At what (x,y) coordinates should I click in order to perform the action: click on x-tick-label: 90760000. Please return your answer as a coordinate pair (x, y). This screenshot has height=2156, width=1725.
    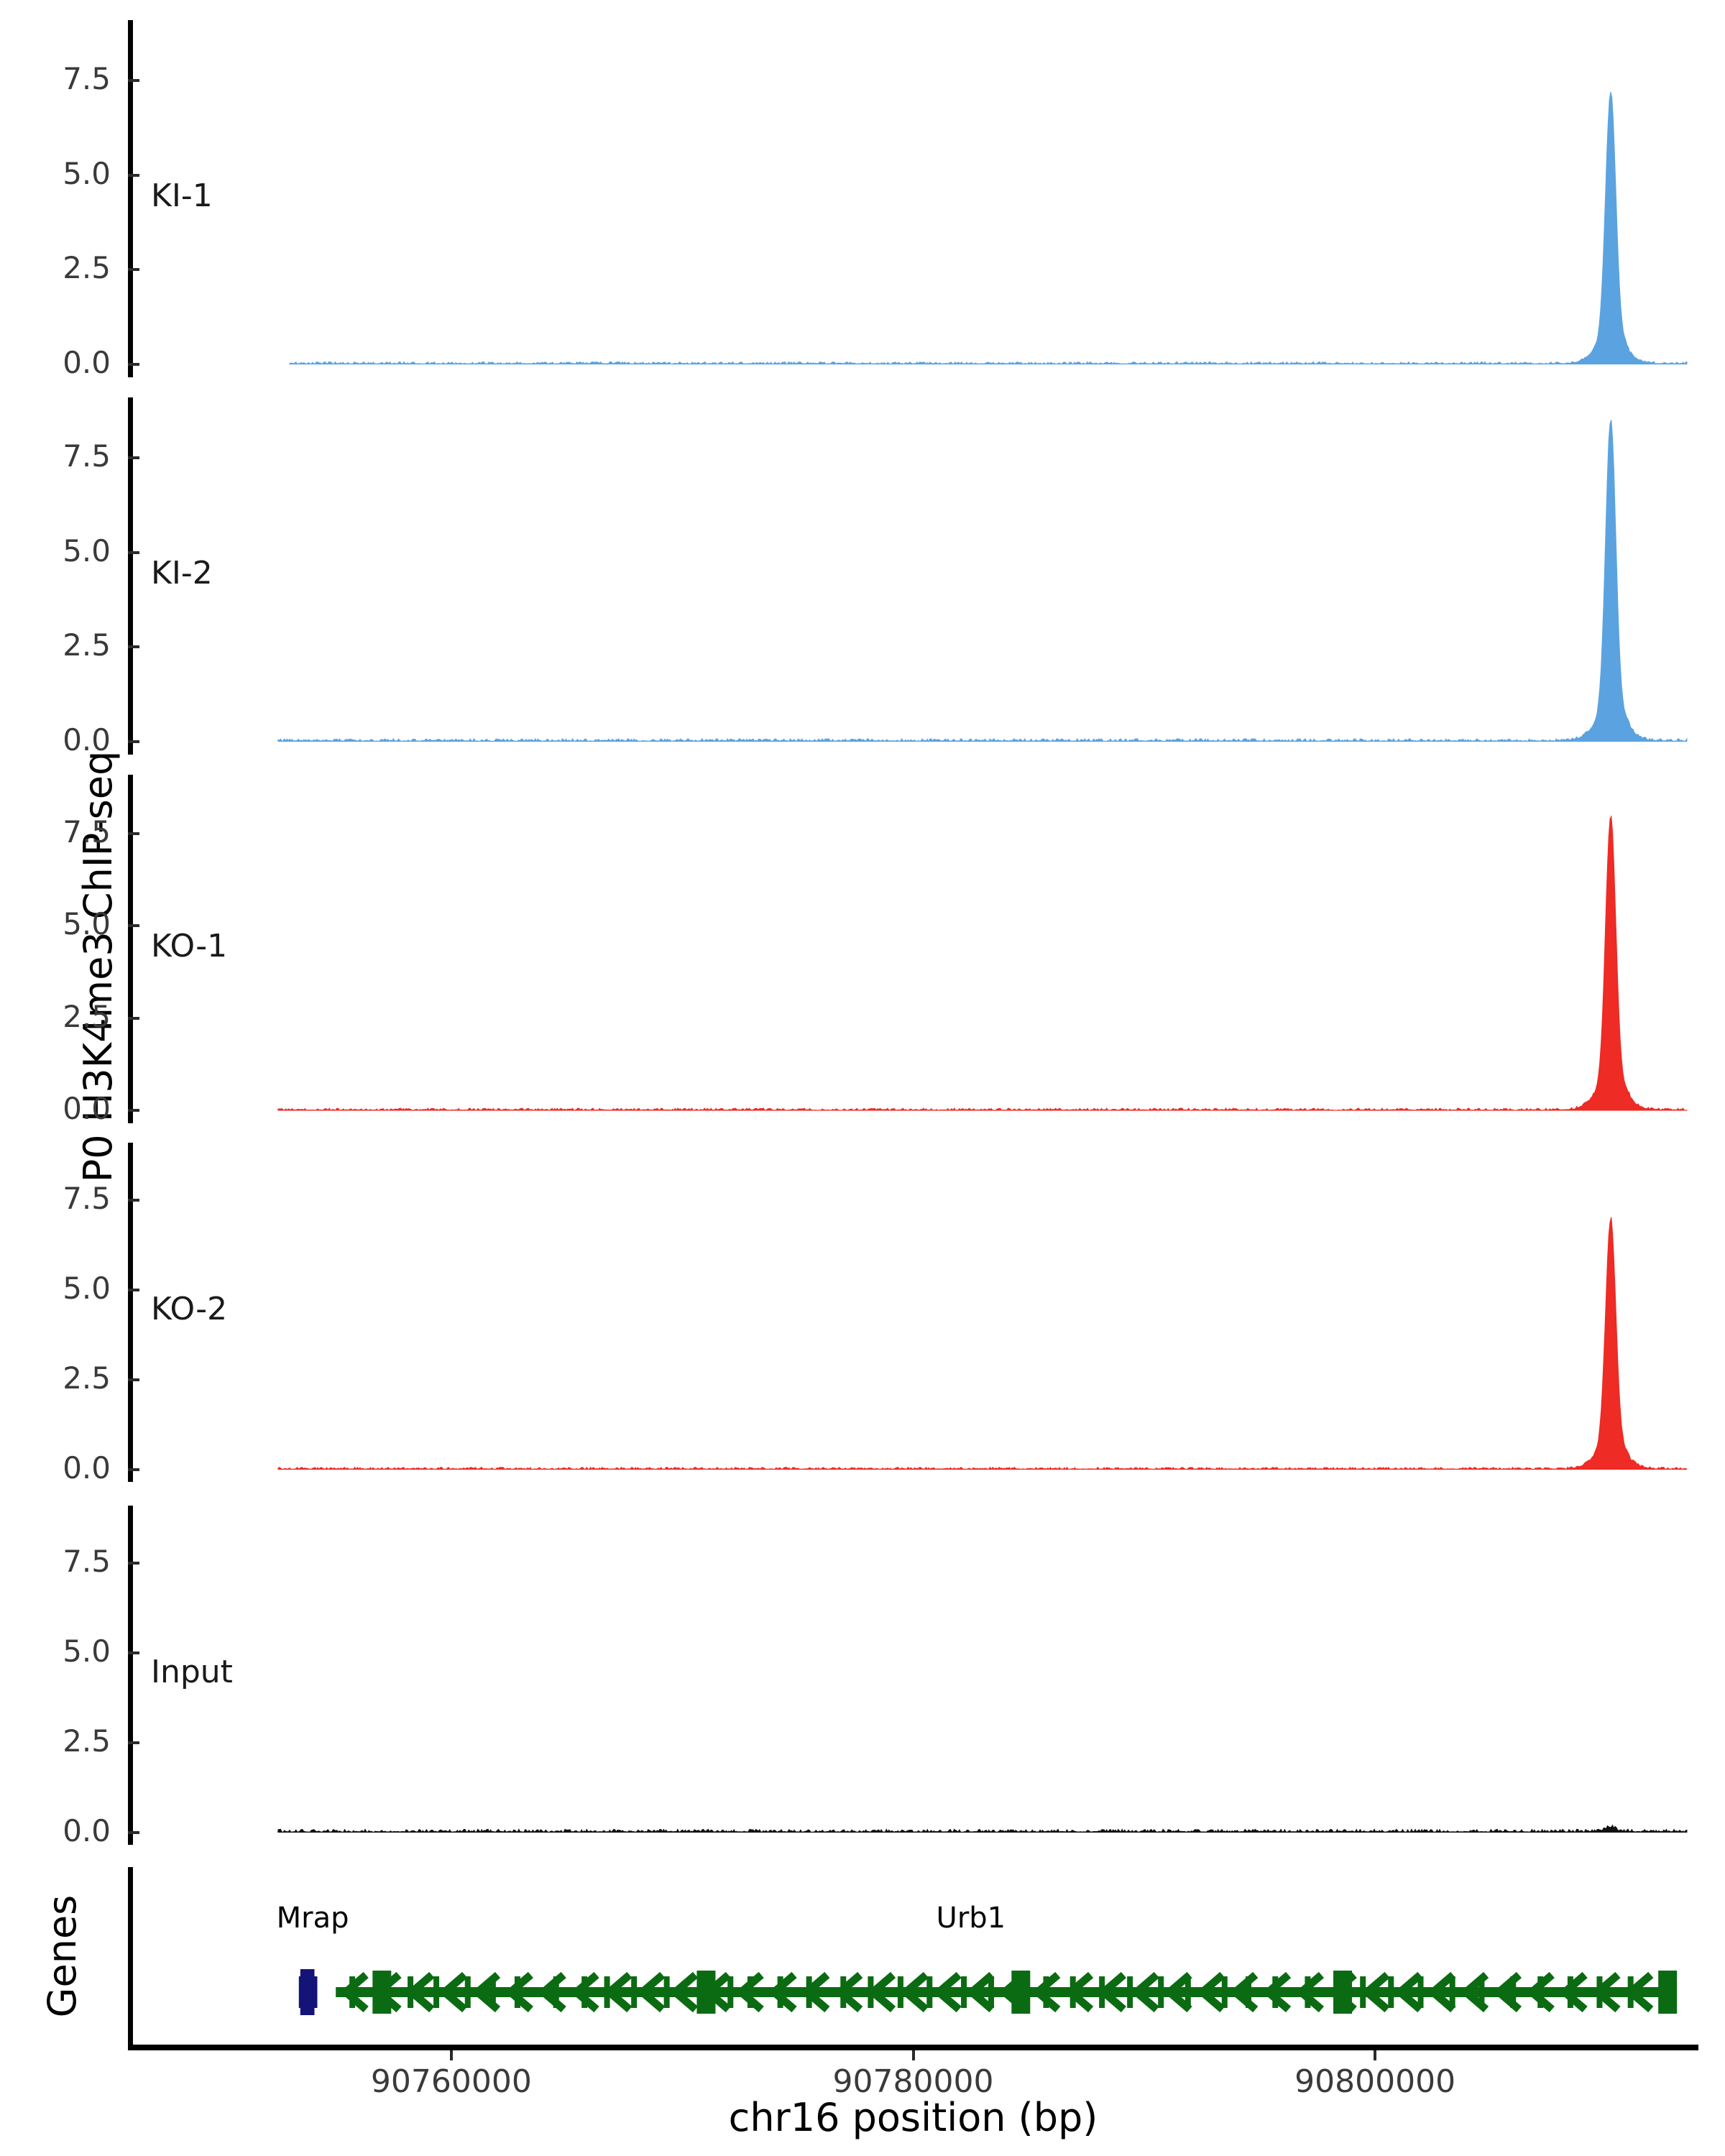
    Looking at the image, I should click on (451, 2082).